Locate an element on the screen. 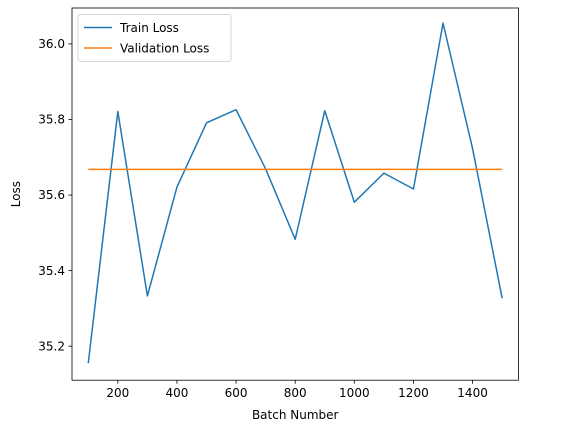 The image size is (576, 432). y-tick-label: 36.0 is located at coordinates (51, 44).